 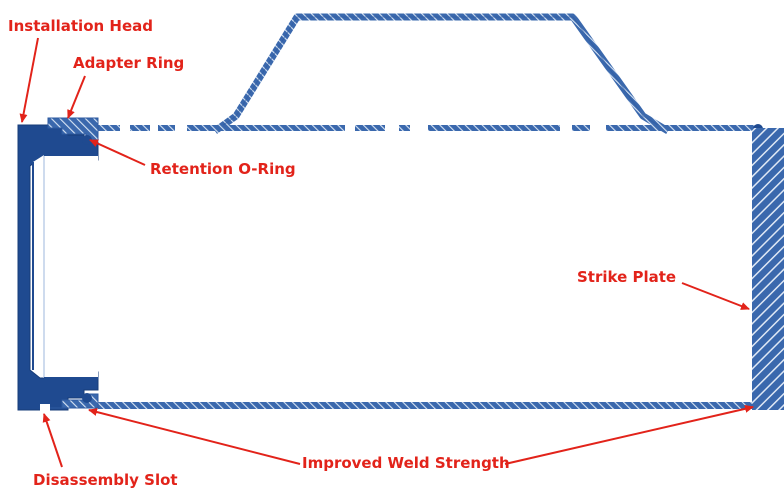 I want to click on retention-o-ring-bottom, so click(x=87, y=398).